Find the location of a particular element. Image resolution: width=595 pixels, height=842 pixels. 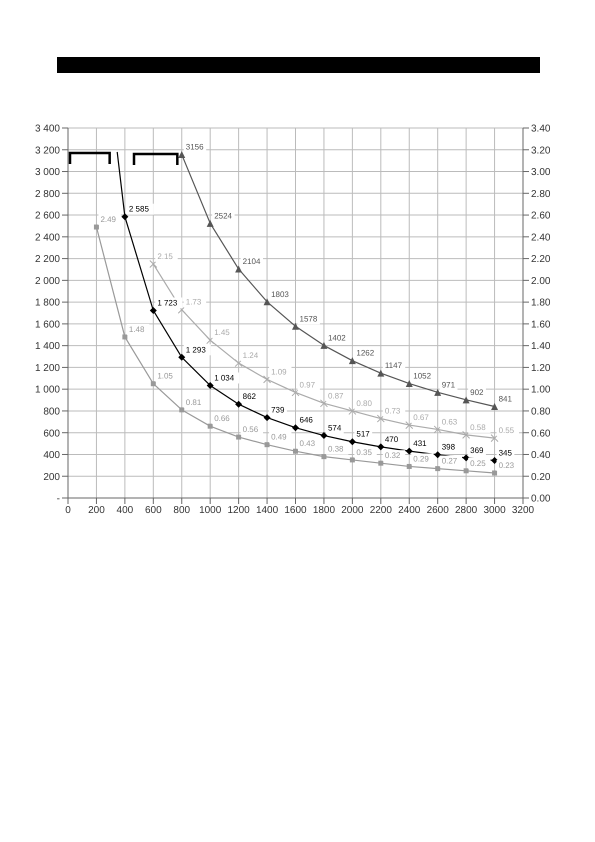

data-label: 0.66 is located at coordinates (222, 419).